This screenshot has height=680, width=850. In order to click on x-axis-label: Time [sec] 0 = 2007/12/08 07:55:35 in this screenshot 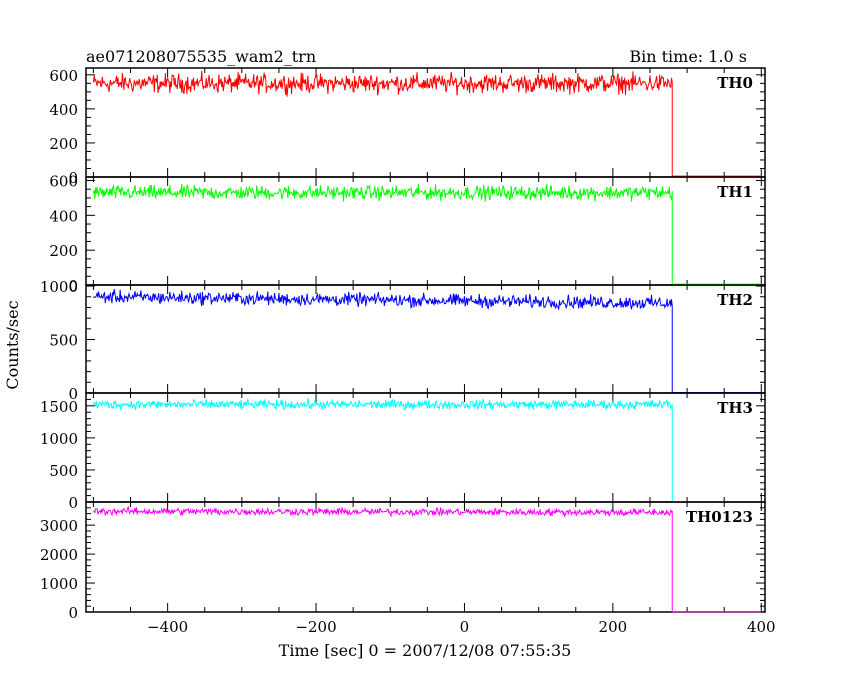, I will do `click(425, 650)`.